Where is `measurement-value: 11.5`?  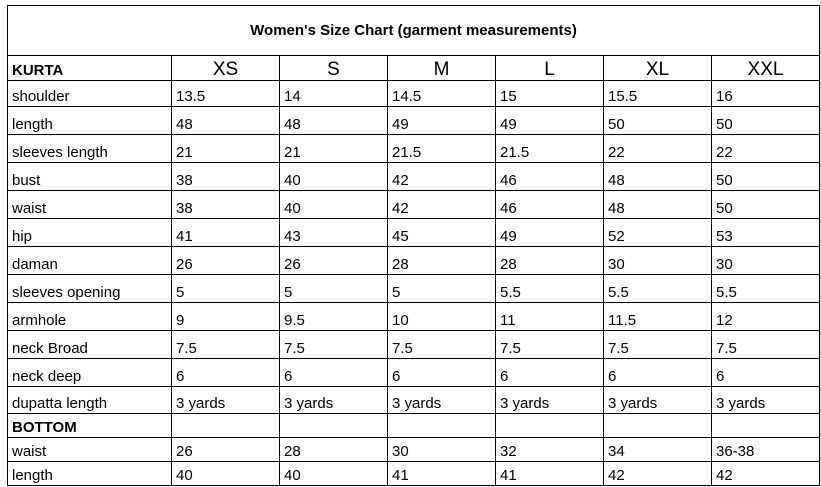 measurement-value: 11.5 is located at coordinates (657, 316).